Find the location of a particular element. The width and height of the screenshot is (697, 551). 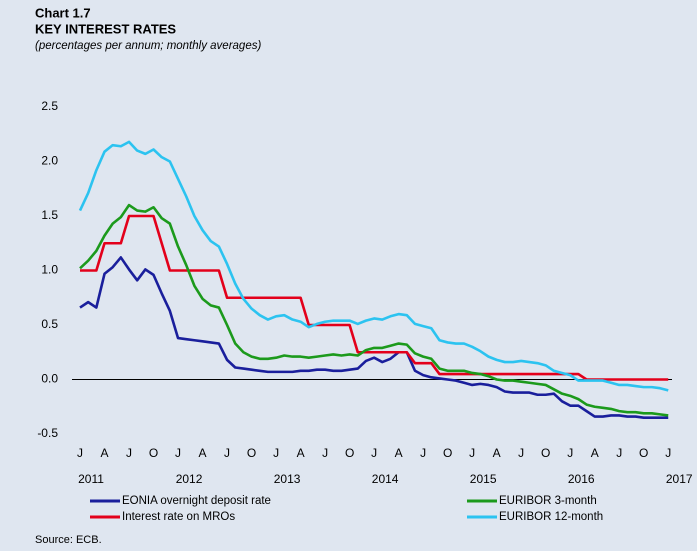

year-label: 2013 is located at coordinates (287, 479).